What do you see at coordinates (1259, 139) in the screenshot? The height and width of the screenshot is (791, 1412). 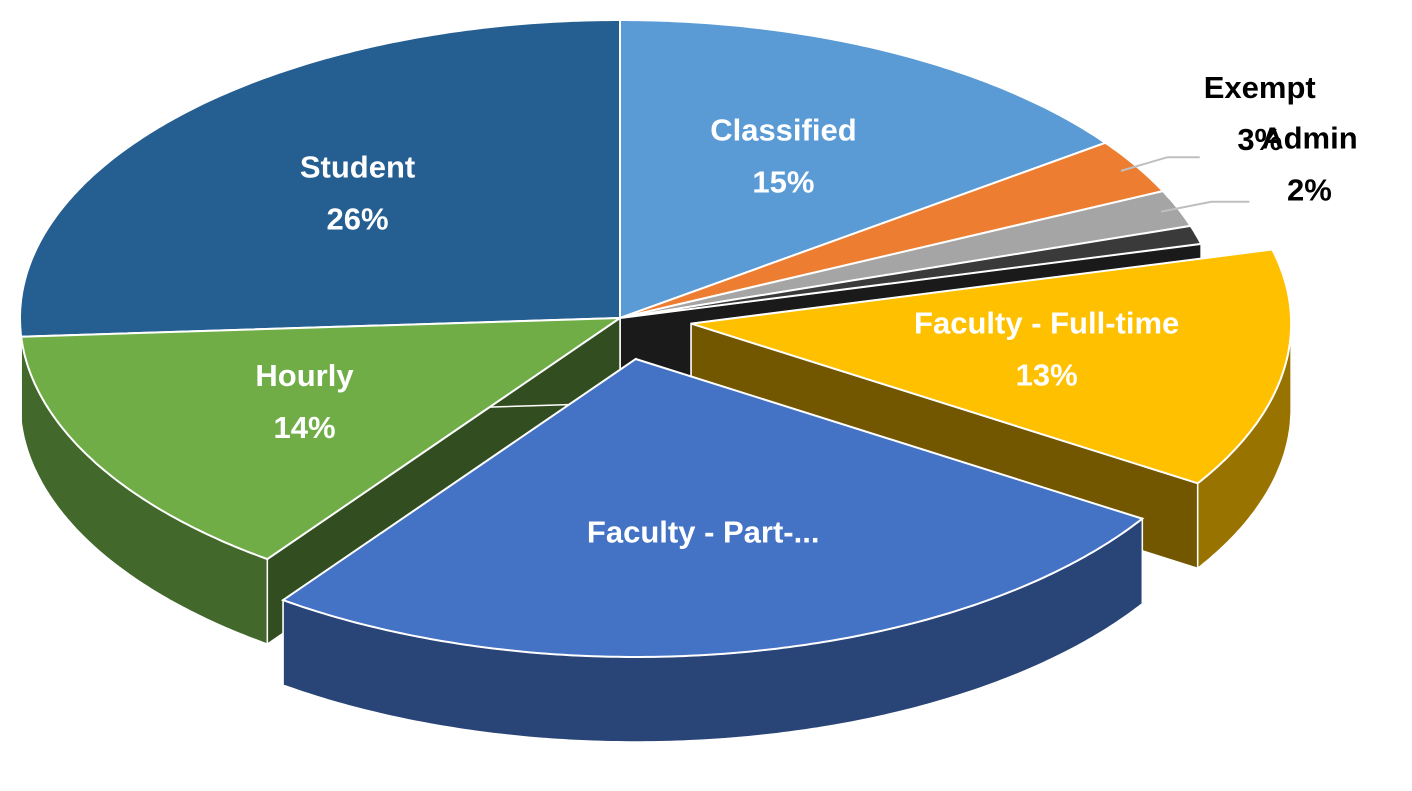 I see `label-value: 3%` at bounding box center [1259, 139].